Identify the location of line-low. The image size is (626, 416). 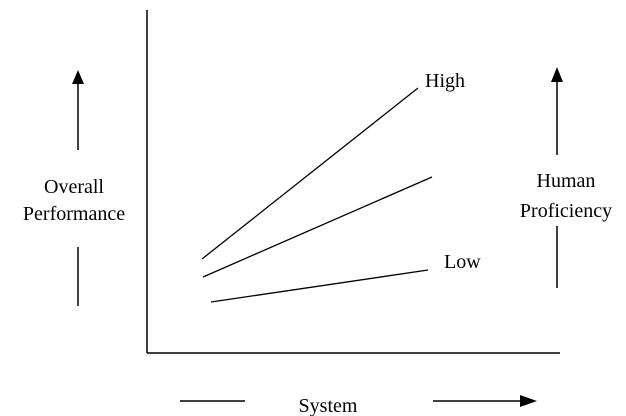
(319, 286).